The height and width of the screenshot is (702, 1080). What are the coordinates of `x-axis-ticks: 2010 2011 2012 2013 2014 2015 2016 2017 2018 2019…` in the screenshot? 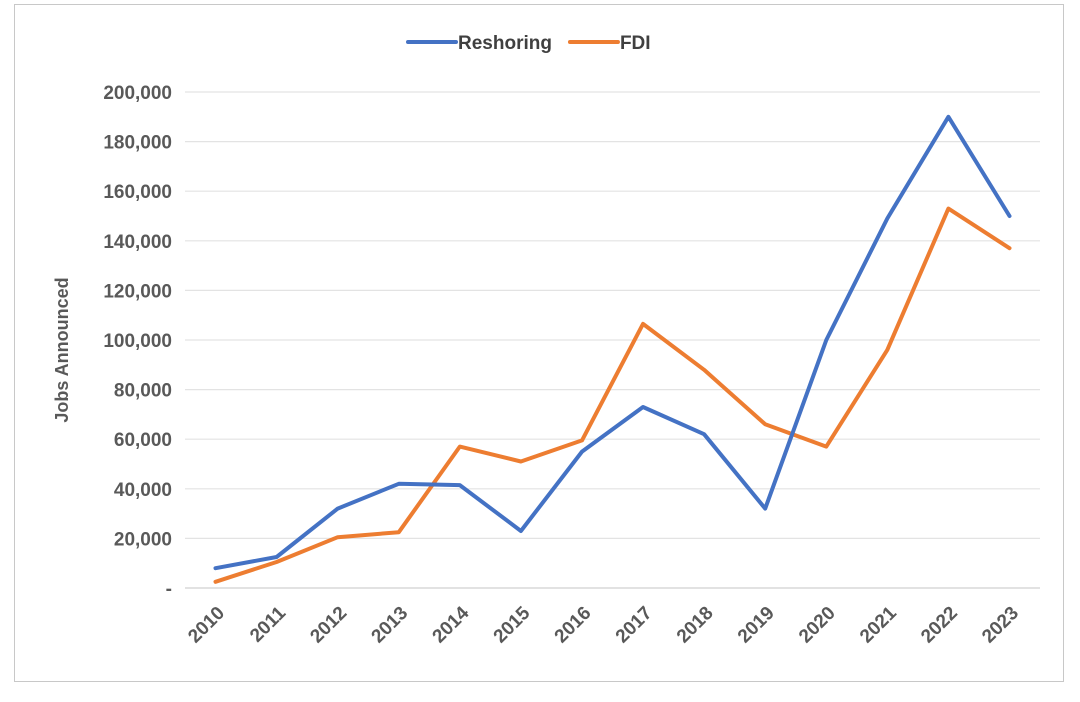 It's located at (603, 624).